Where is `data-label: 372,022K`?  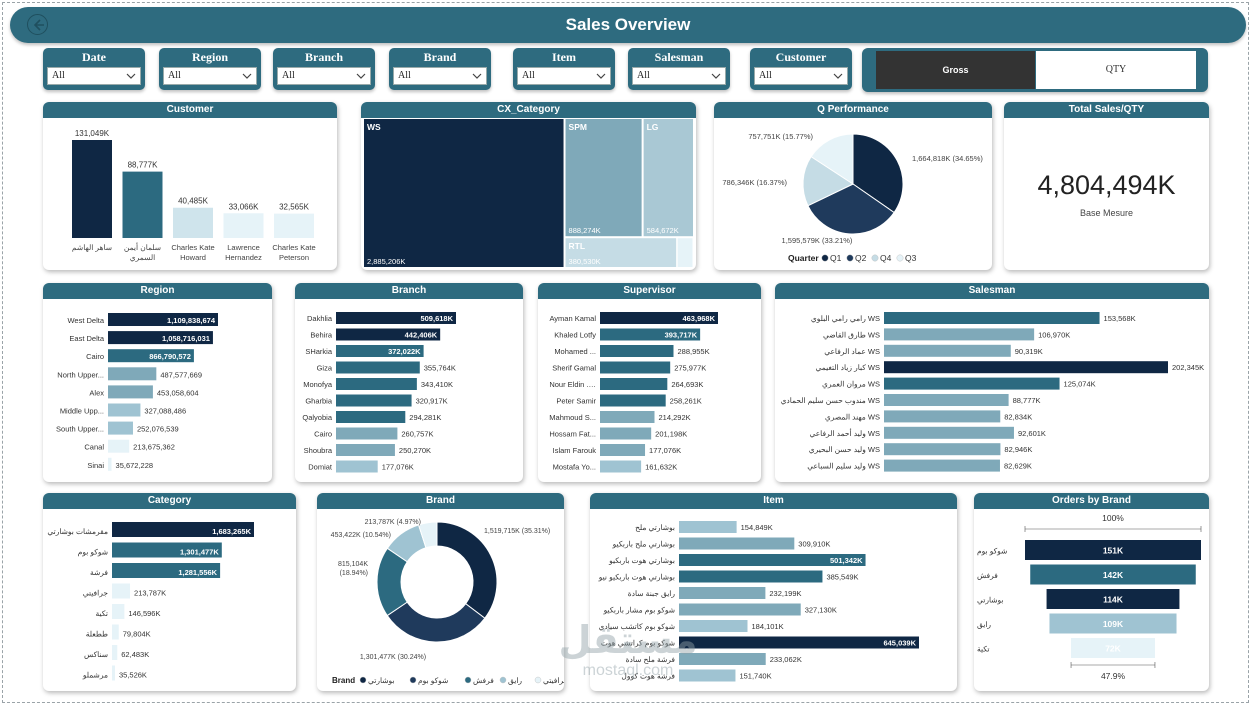
data-label: 372,022K is located at coordinates (404, 351).